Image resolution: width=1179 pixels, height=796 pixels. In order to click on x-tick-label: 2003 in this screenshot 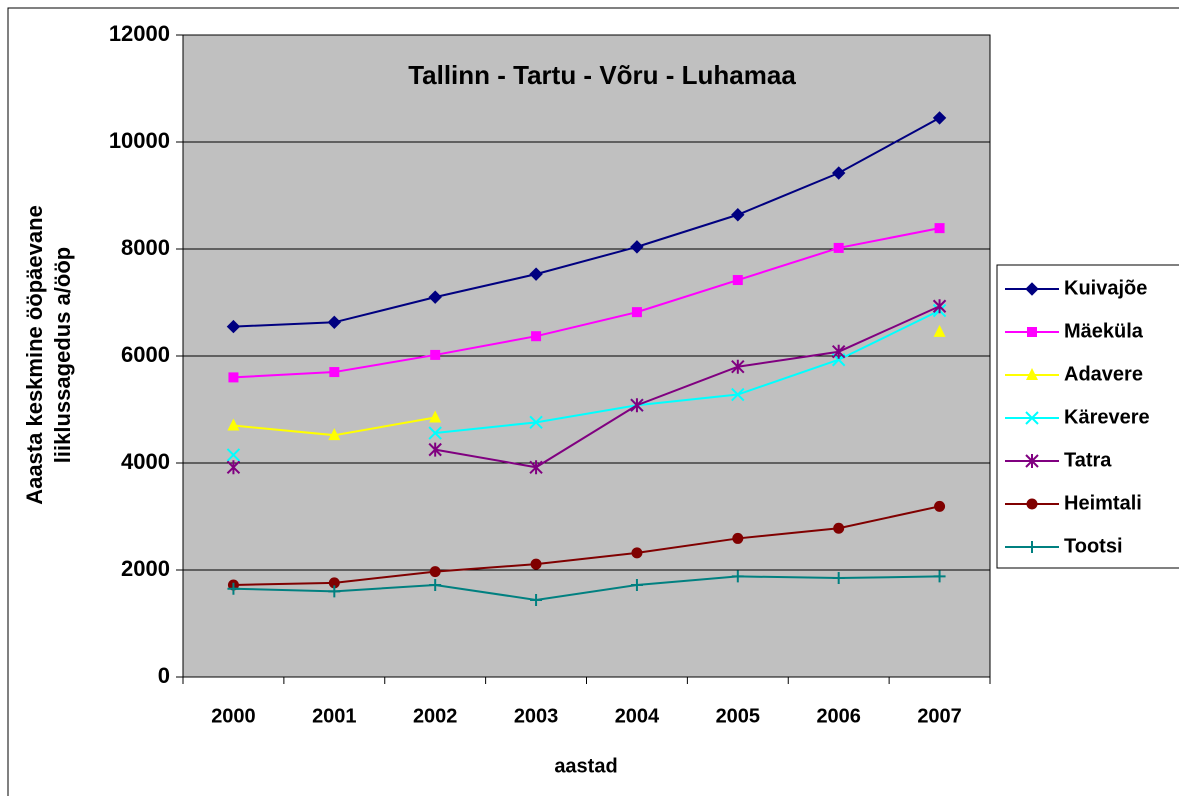, I will do `click(536, 716)`.